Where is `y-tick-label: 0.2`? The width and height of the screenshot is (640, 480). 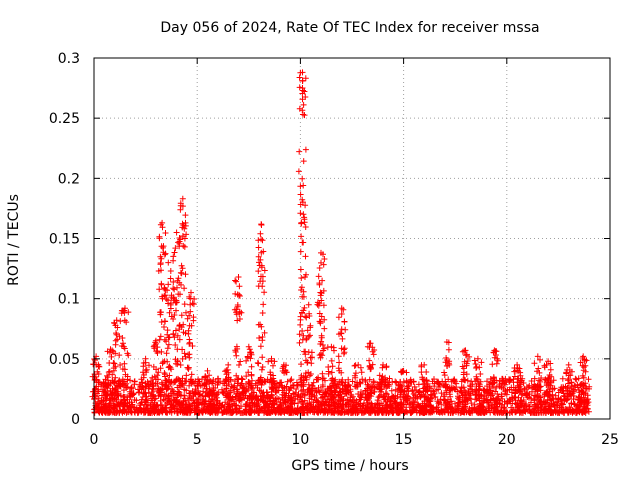 y-tick-label: 0.2 is located at coordinates (69, 179).